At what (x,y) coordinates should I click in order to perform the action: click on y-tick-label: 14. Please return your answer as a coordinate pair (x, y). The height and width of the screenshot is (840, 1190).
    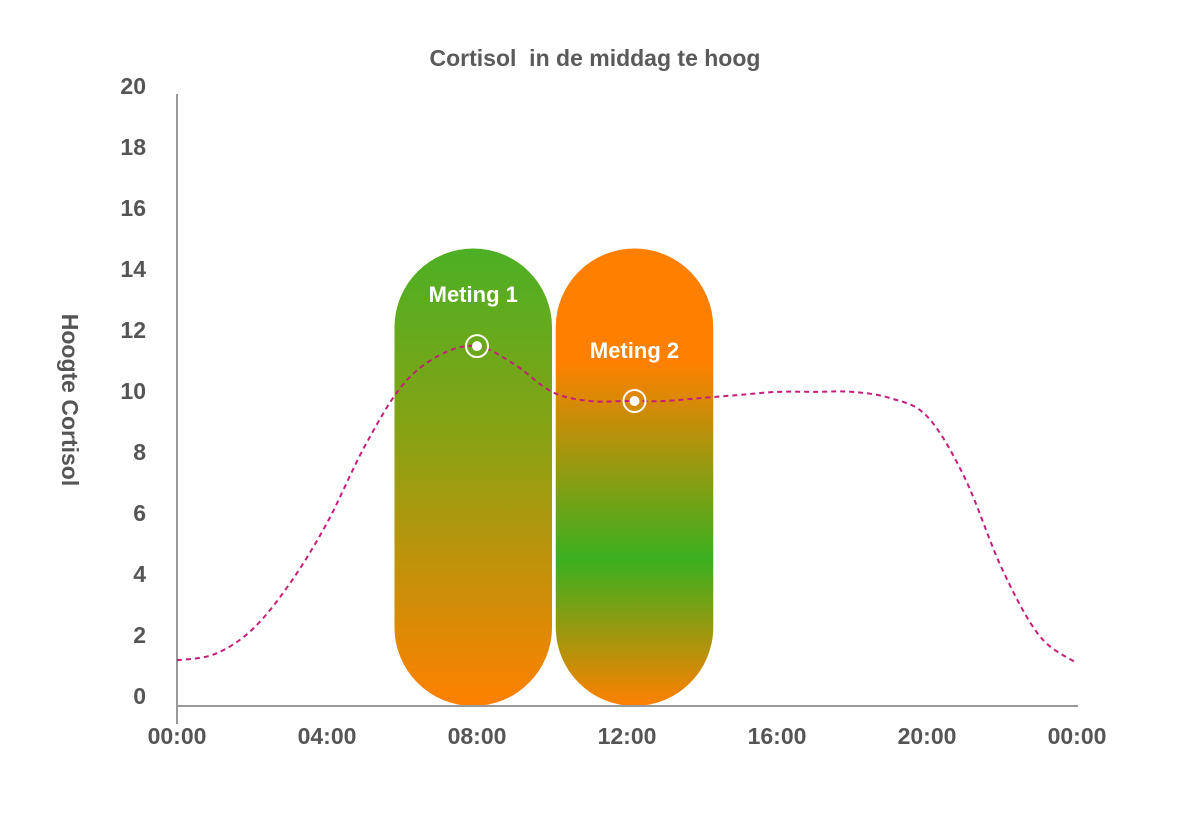
    Looking at the image, I should click on (133, 269).